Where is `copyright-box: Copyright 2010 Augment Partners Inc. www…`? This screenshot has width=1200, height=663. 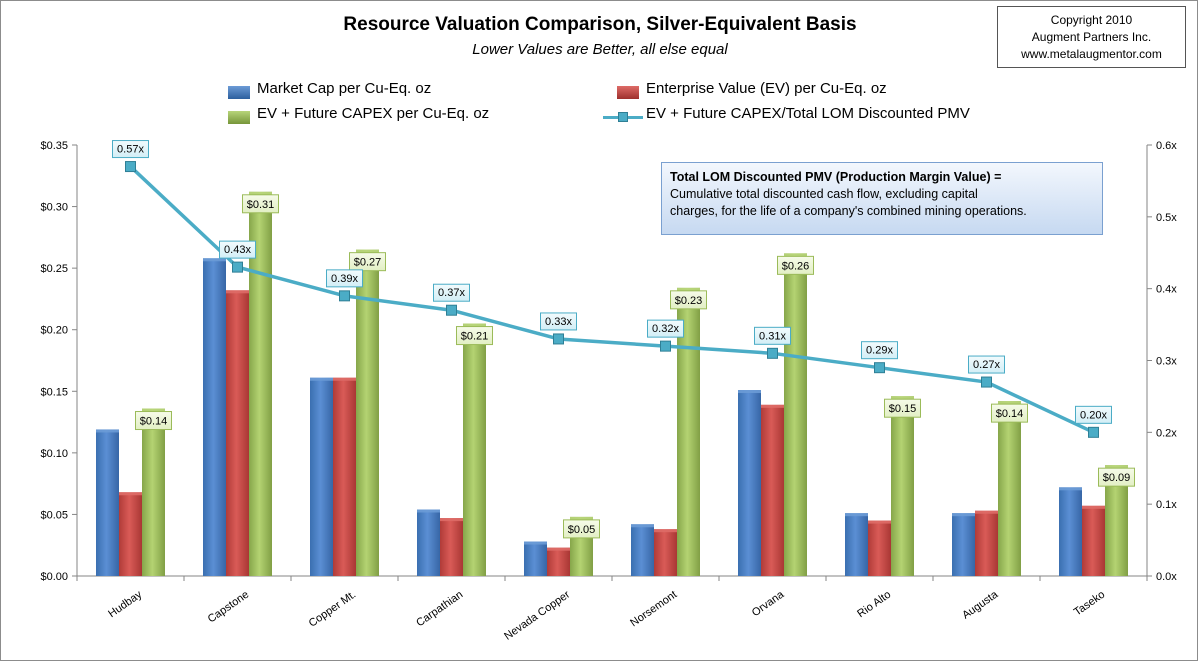
copyright-box: Copyright 2010 Augment Partners Inc. www… is located at coordinates (1091, 37).